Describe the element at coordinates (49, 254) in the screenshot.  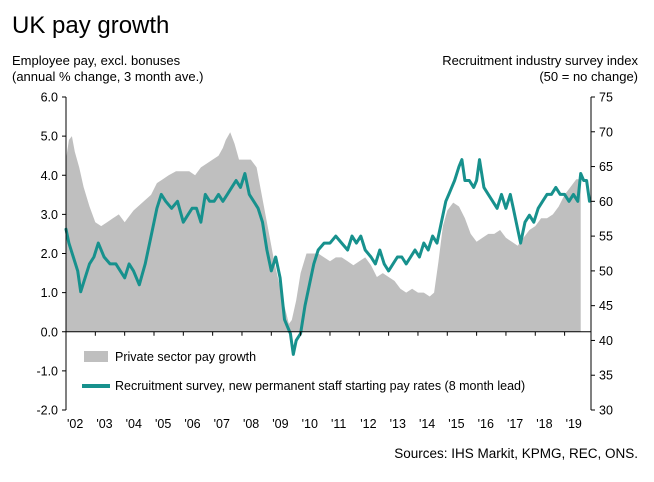
I see `left-tick-label: 2.0` at that location.